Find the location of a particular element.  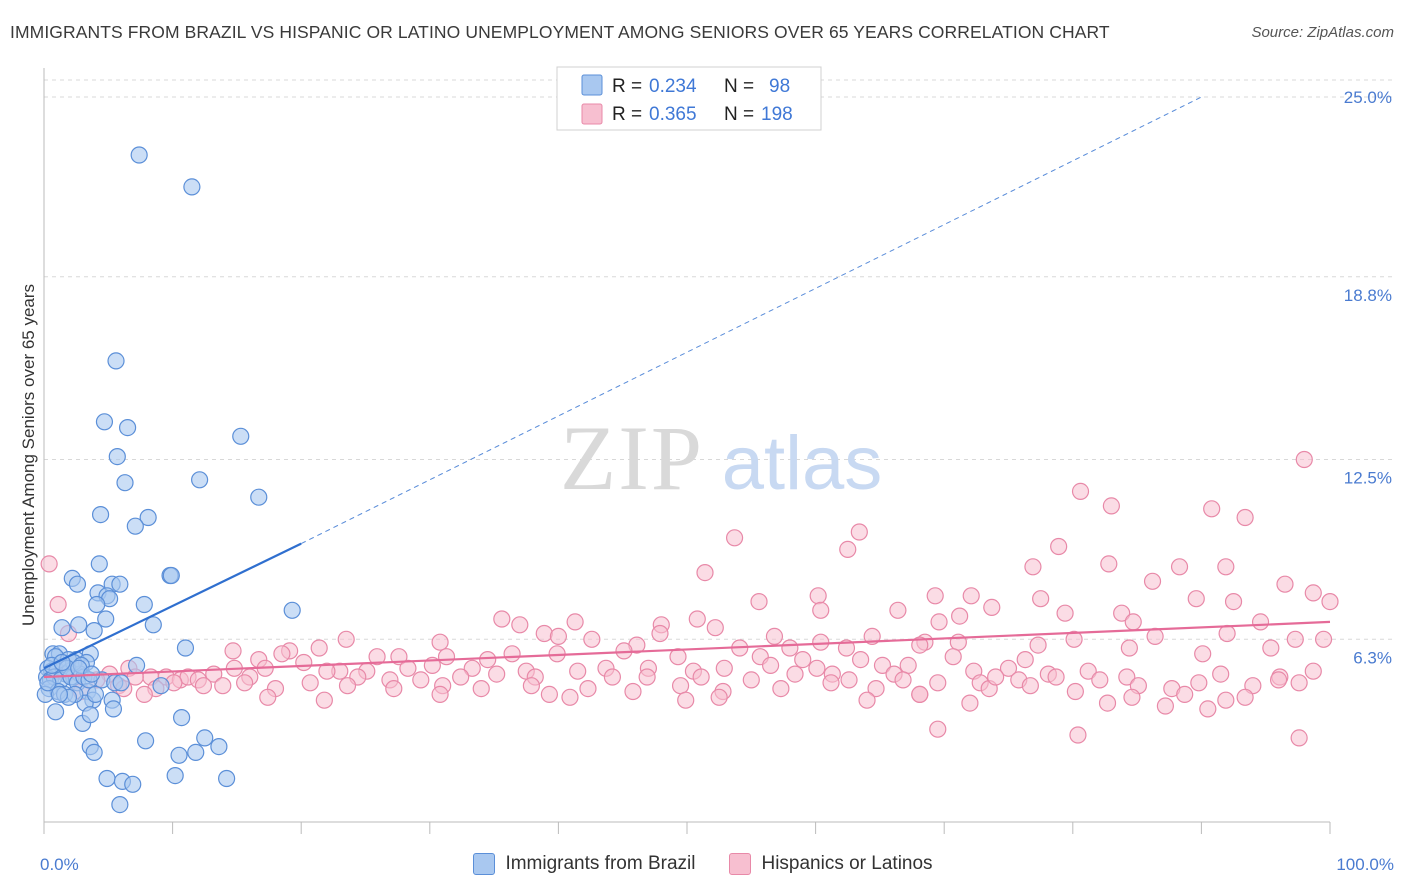

legend-r-value-hispanics: 0.365 is located at coordinates (673, 114).